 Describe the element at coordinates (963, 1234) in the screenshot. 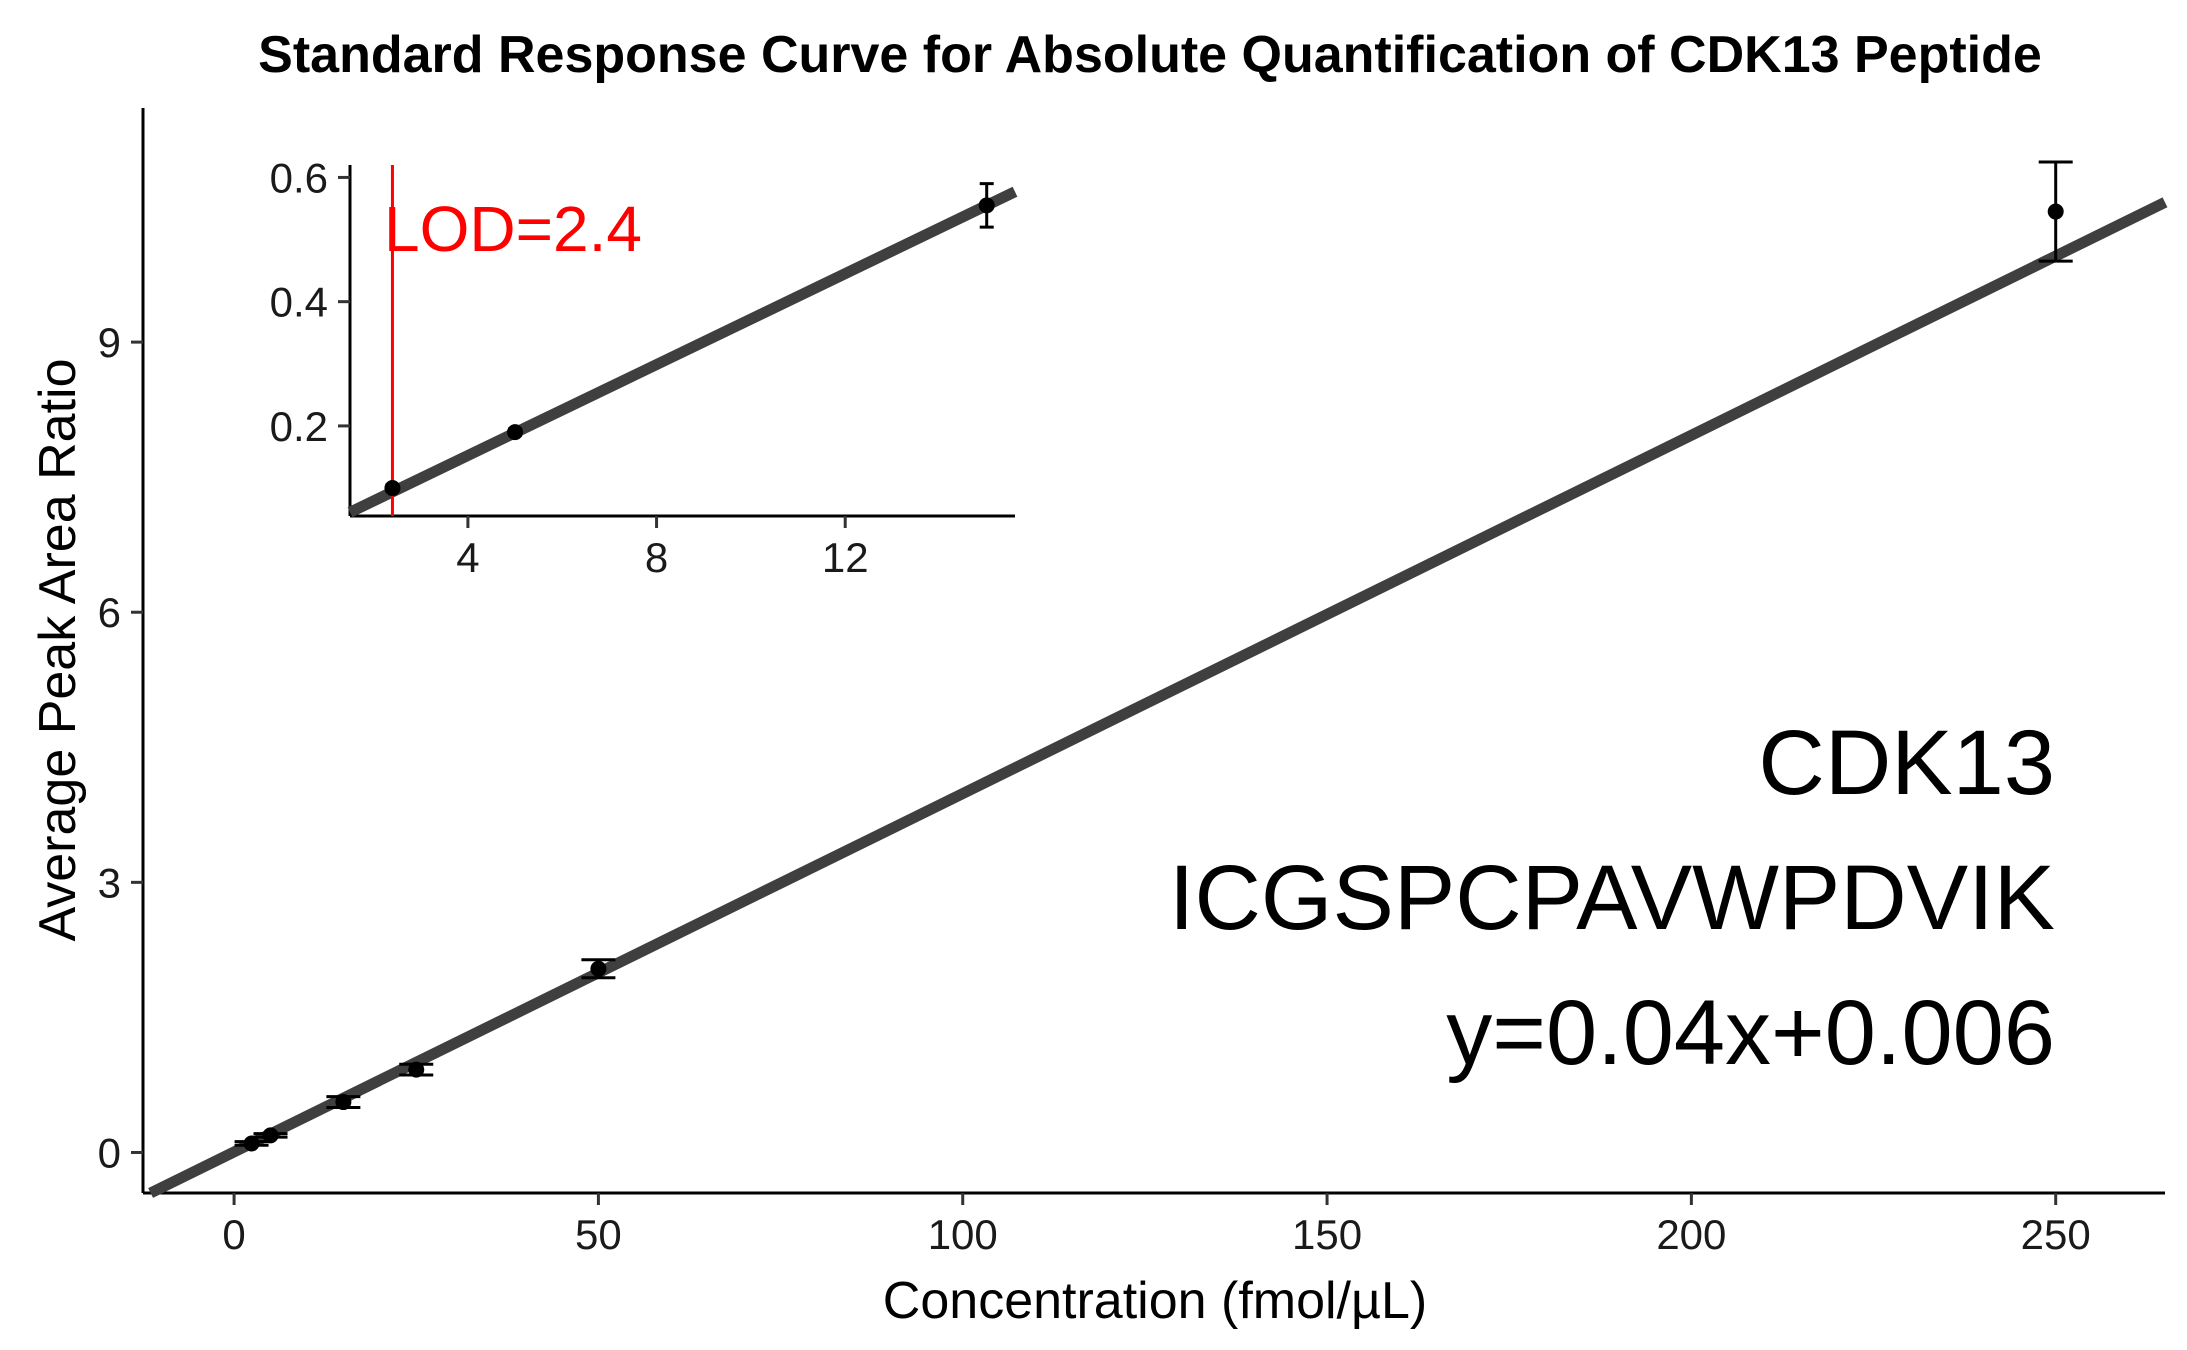

I see `x-tick-label: 100` at that location.